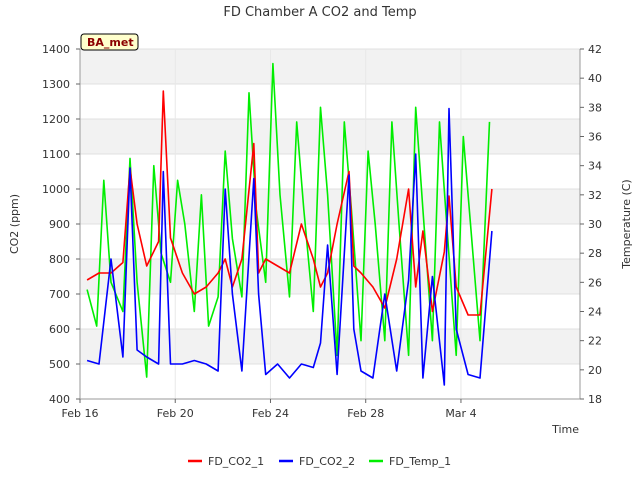  Describe the element at coordinates (365, 413) in the screenshot. I see `x-tick-label: Feb 28` at that location.